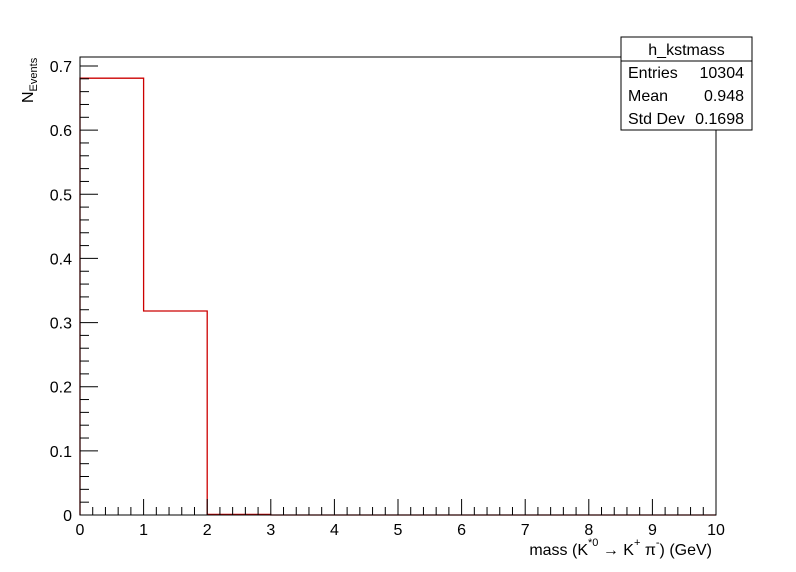 This screenshot has width=796, height=572. I want to click on x-axis-title-sup1: *0, so click(593, 543).